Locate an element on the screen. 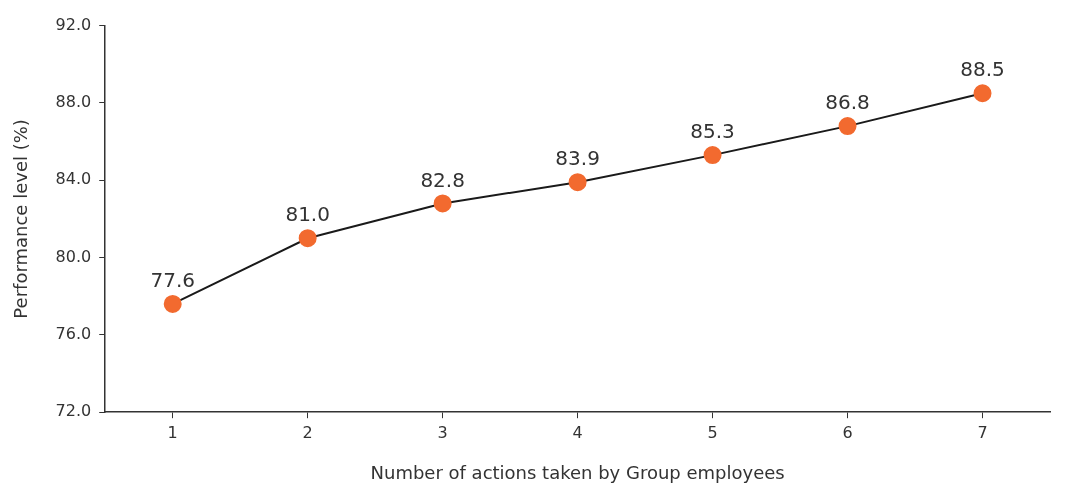 This screenshot has height=497, width=1068. data-label: 83.9 is located at coordinates (577, 158).